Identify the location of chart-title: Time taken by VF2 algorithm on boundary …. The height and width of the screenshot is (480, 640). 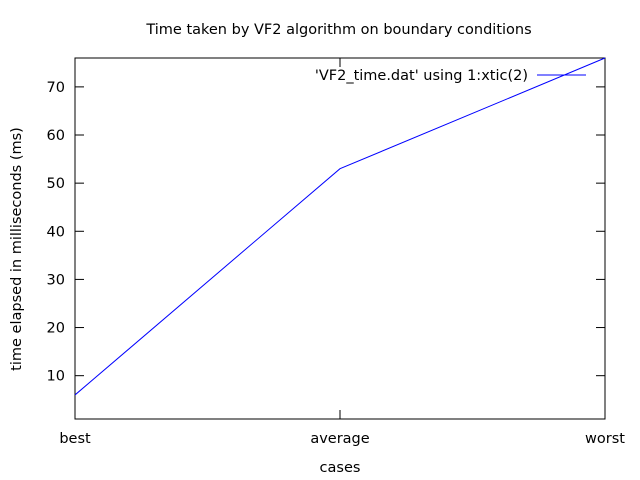
(338, 30).